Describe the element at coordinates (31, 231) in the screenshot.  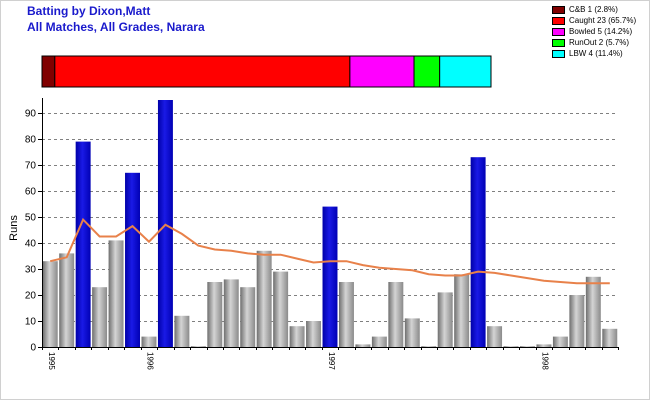
I see `y-tick-labels: 0 10 20 30 40 50 60 70 80 90` at that location.